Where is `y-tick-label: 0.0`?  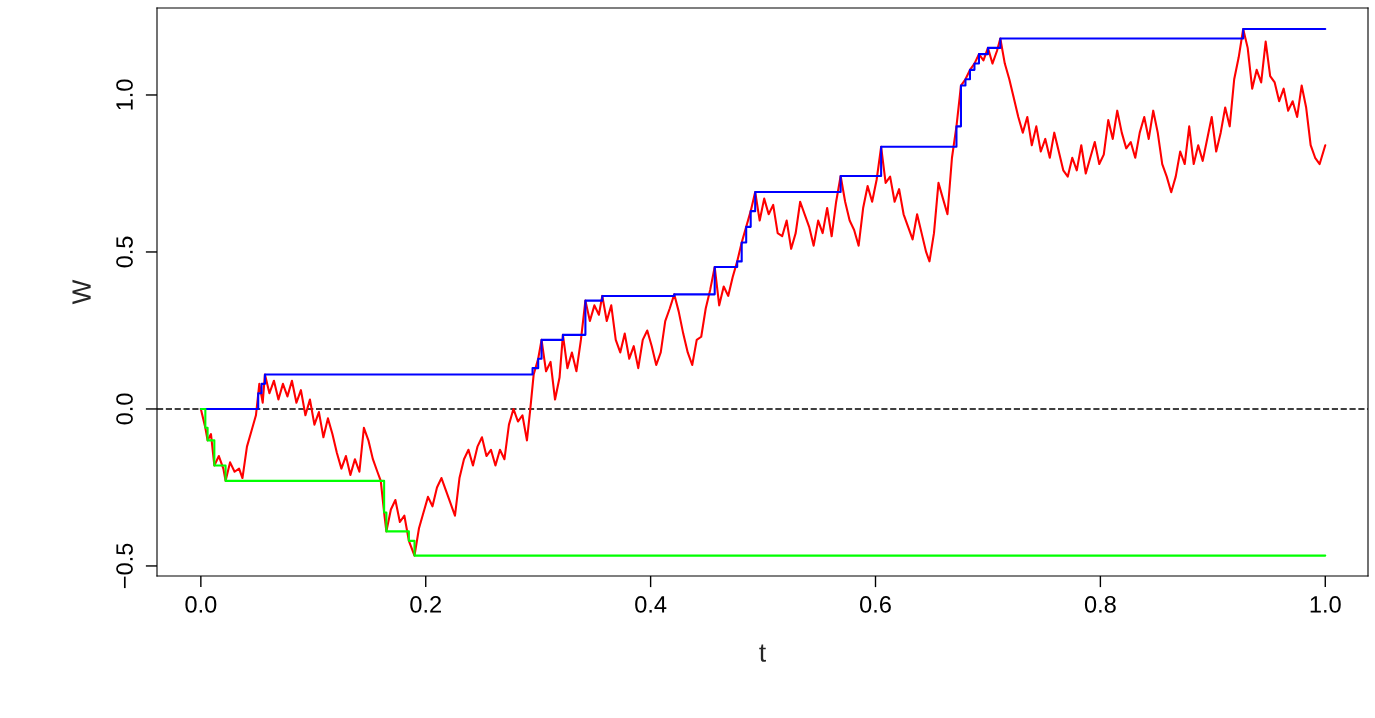
y-tick-label: 0.0 is located at coordinates (124, 409).